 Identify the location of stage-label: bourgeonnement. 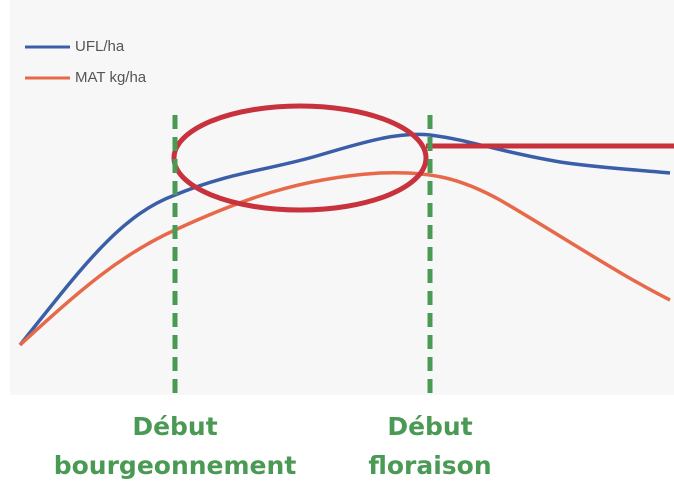
(175, 465).